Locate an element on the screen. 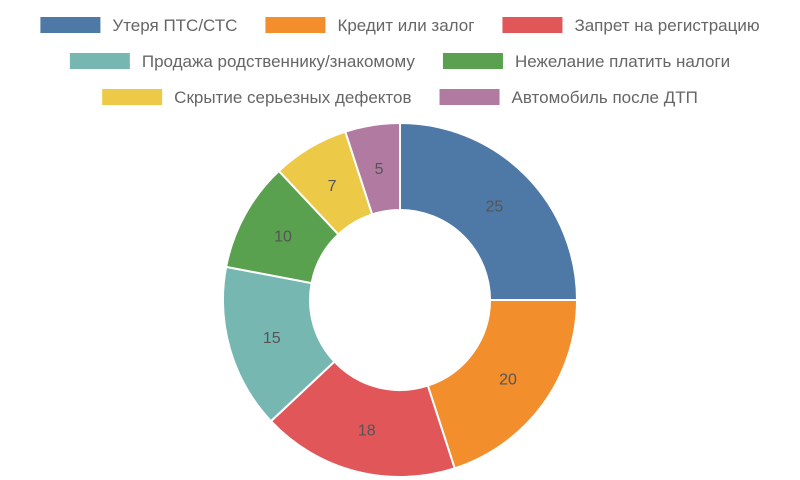 Image resolution: width=800 pixels, height=480 pixels. legend-item: Автомобиль после ДТП is located at coordinates (568, 97).